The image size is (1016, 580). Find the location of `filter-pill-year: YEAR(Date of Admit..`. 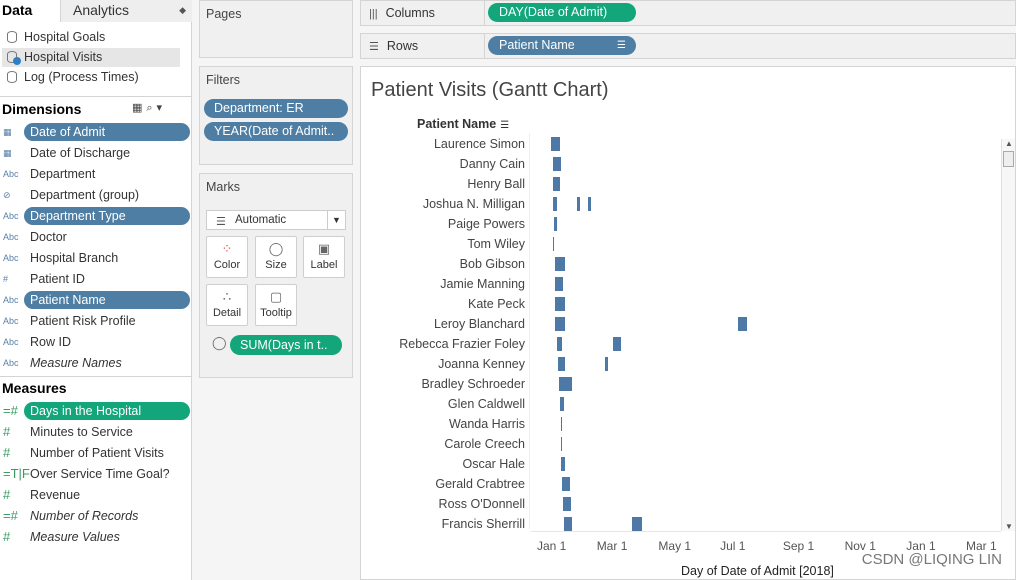

filter-pill-year: YEAR(Date of Admit.. is located at coordinates (276, 131).